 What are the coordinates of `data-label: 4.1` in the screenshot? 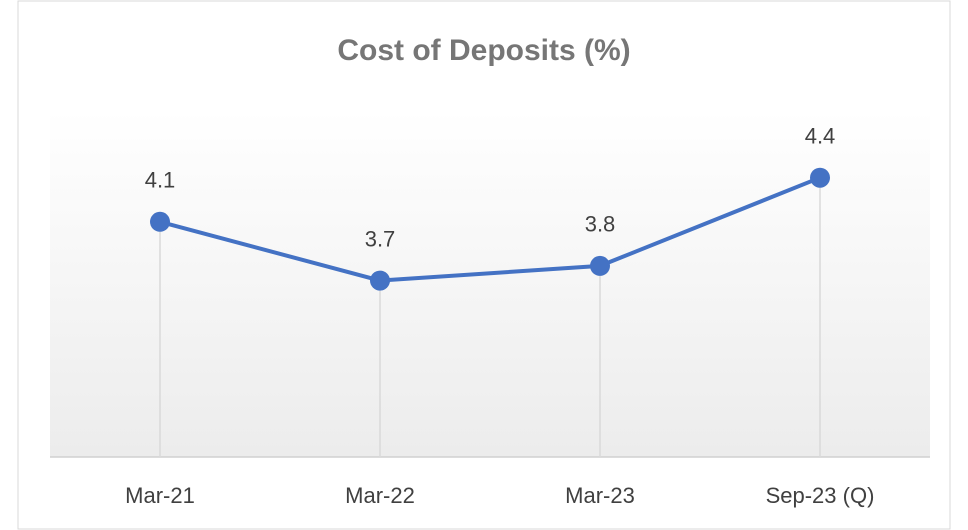 It's located at (160, 180).